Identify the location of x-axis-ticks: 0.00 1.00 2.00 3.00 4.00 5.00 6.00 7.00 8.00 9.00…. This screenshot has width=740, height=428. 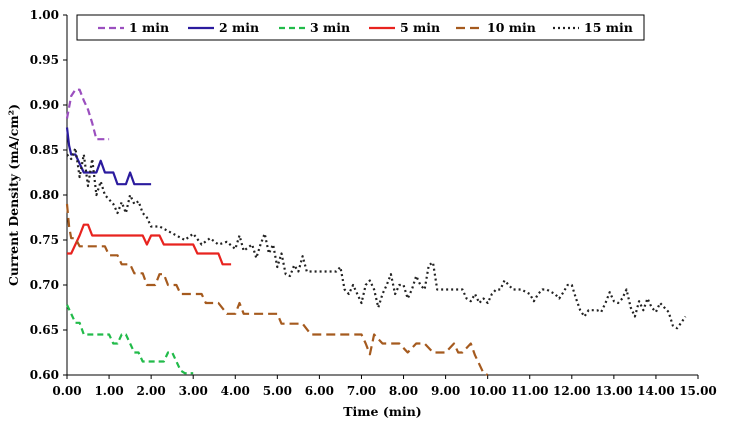
(384, 386).